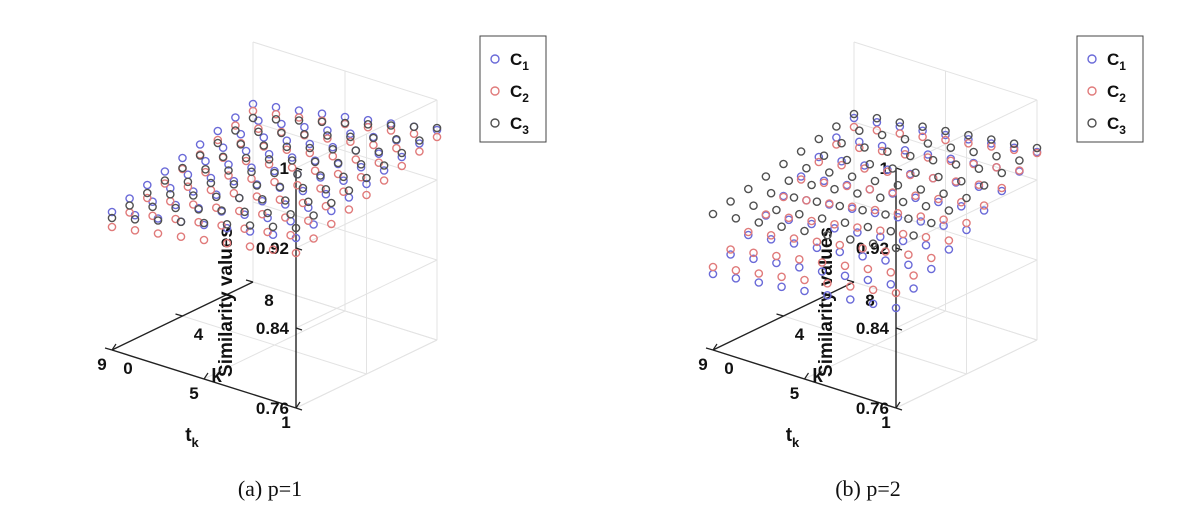 This screenshot has width=1200, height=516. I want to click on x-tick, so click(298, 405).